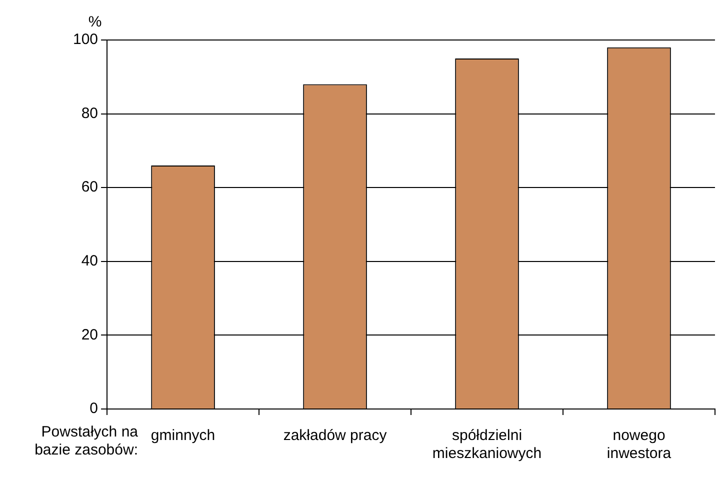 Image resolution: width=717 pixels, height=491 pixels. I want to click on y-tick-label: 80, so click(89, 113).